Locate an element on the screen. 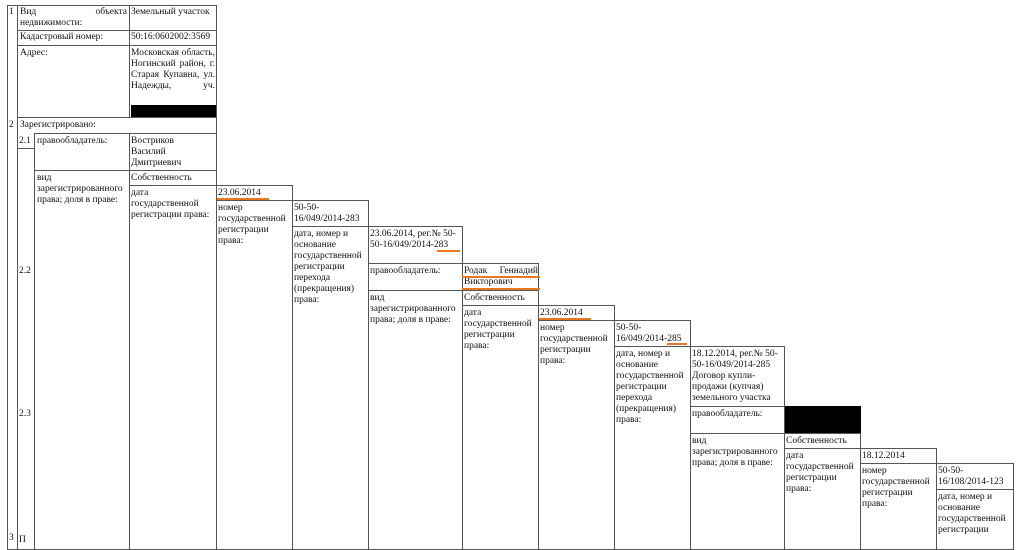  highlight-record1-date is located at coordinates (243, 199).